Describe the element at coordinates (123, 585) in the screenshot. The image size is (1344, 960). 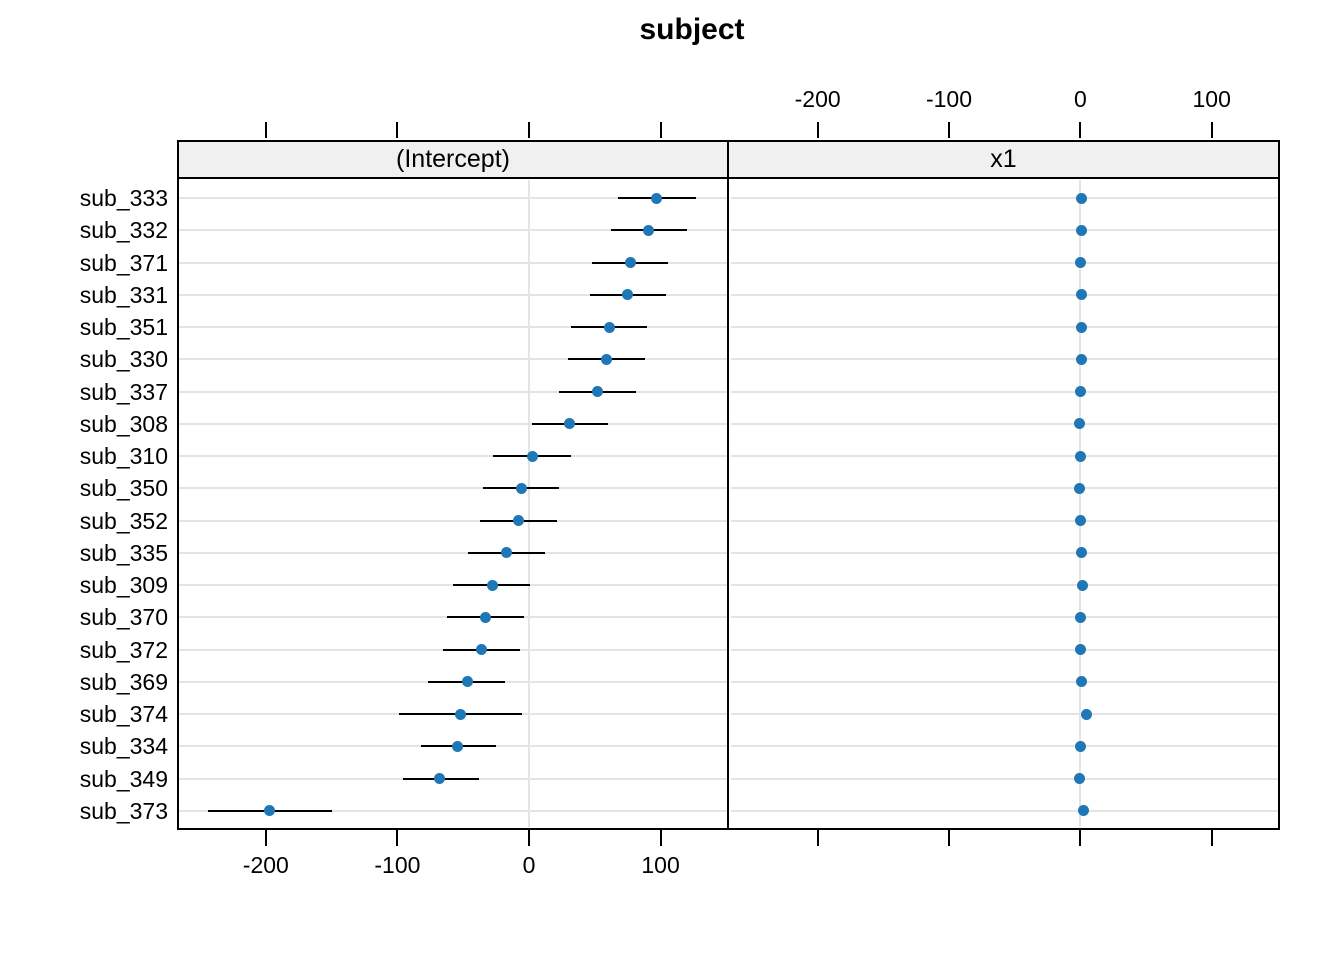
I see `row-label-sub_309: sub_309` at that location.